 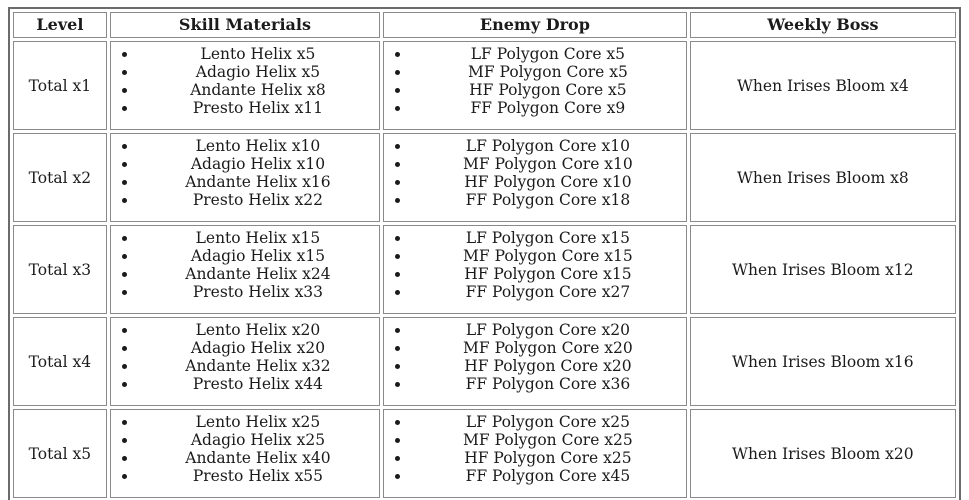 I want to click on list-item: HF Polygon Core x20, so click(x=548, y=366).